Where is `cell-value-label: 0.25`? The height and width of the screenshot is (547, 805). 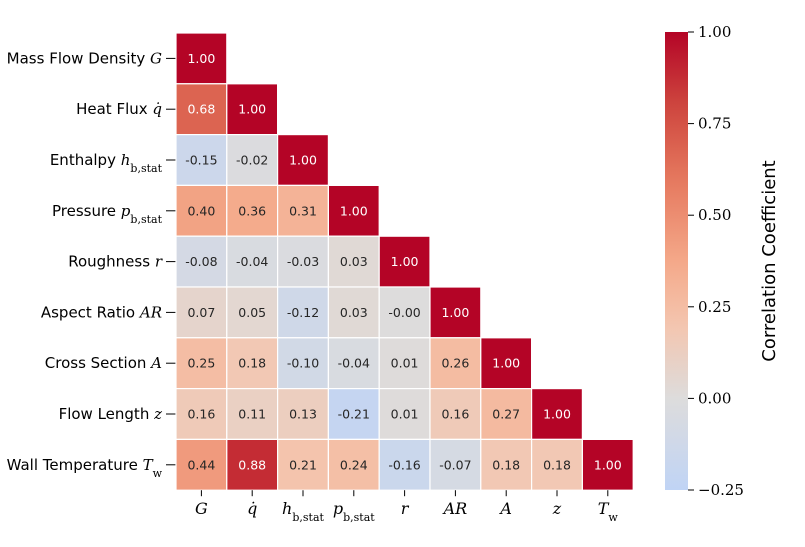
cell-value-label: 0.25 is located at coordinates (201, 363).